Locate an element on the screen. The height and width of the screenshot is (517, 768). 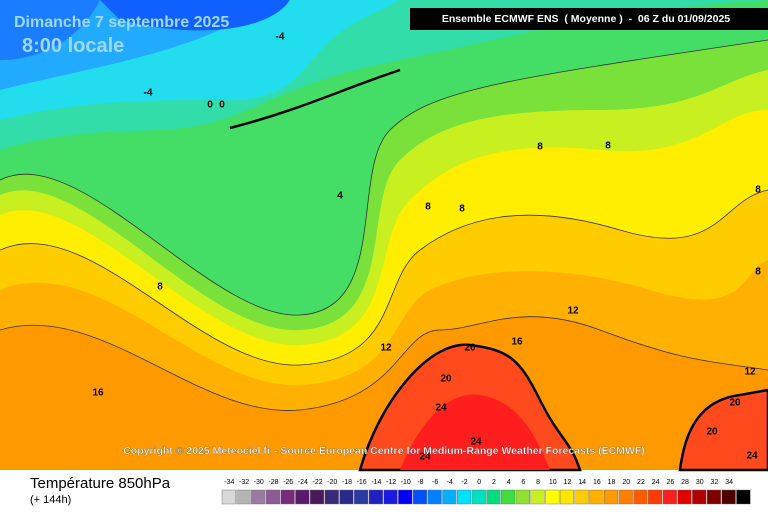
legend-label: 22 is located at coordinates (641, 482).